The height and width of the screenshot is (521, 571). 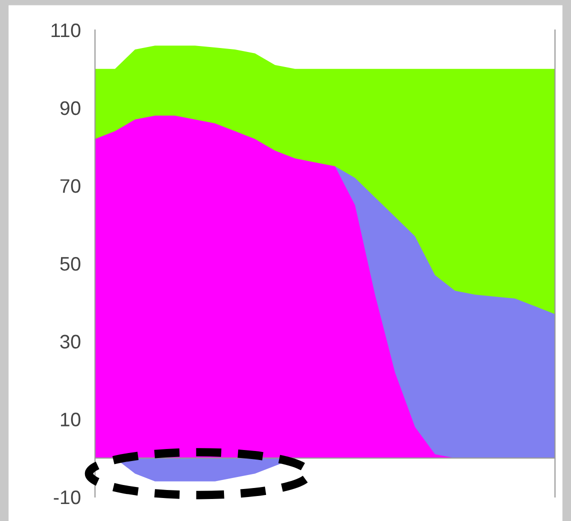 What do you see at coordinates (70, 419) in the screenshot?
I see `y-tick-label: 10` at bounding box center [70, 419].